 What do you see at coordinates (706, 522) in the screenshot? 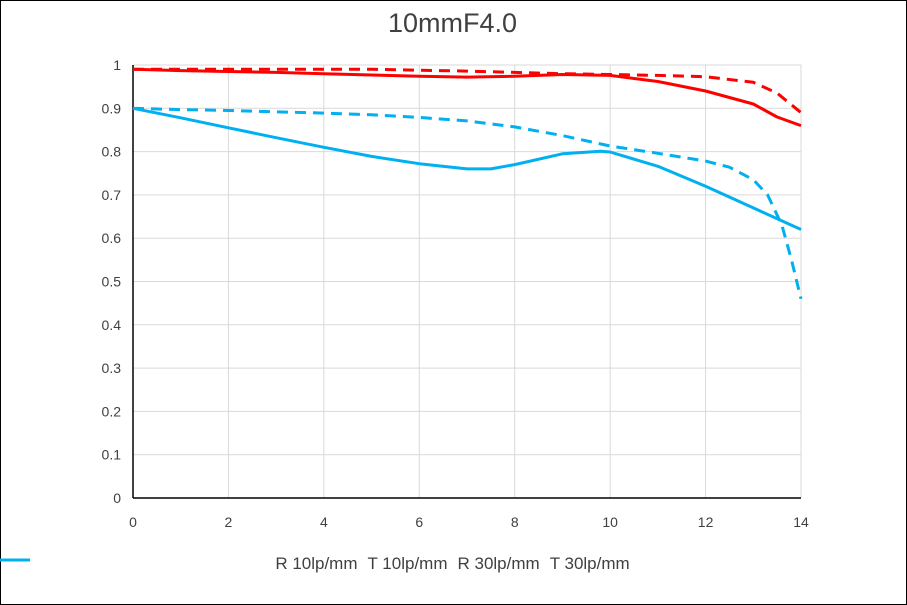
I see `x-tick-label: 12` at bounding box center [706, 522].